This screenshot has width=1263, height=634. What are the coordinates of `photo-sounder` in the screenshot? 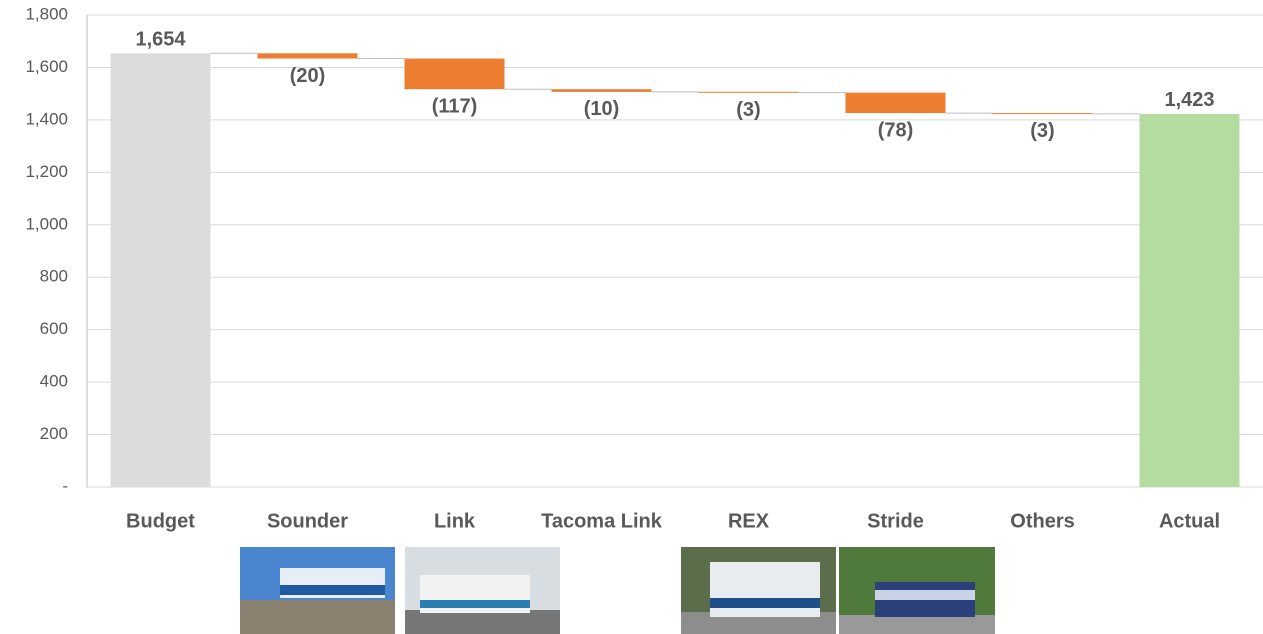 It's located at (317, 590).